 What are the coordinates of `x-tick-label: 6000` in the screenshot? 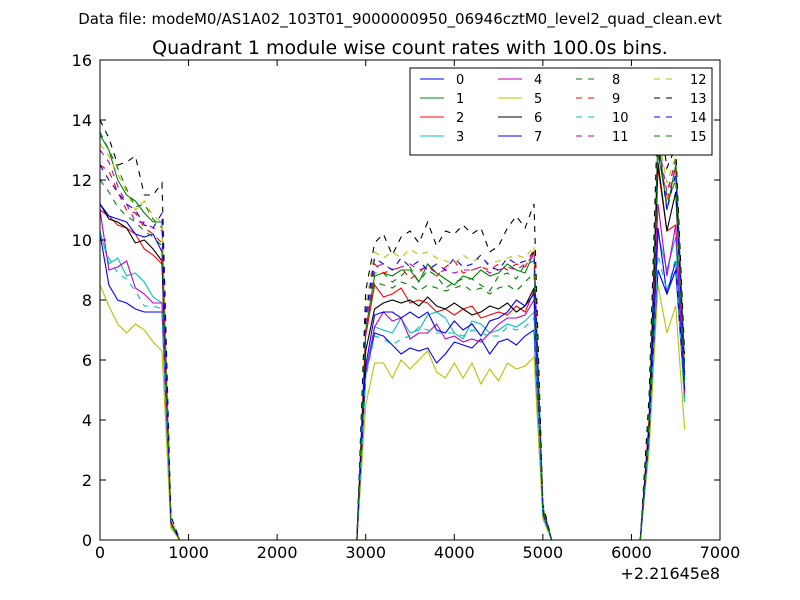 It's located at (631, 552).